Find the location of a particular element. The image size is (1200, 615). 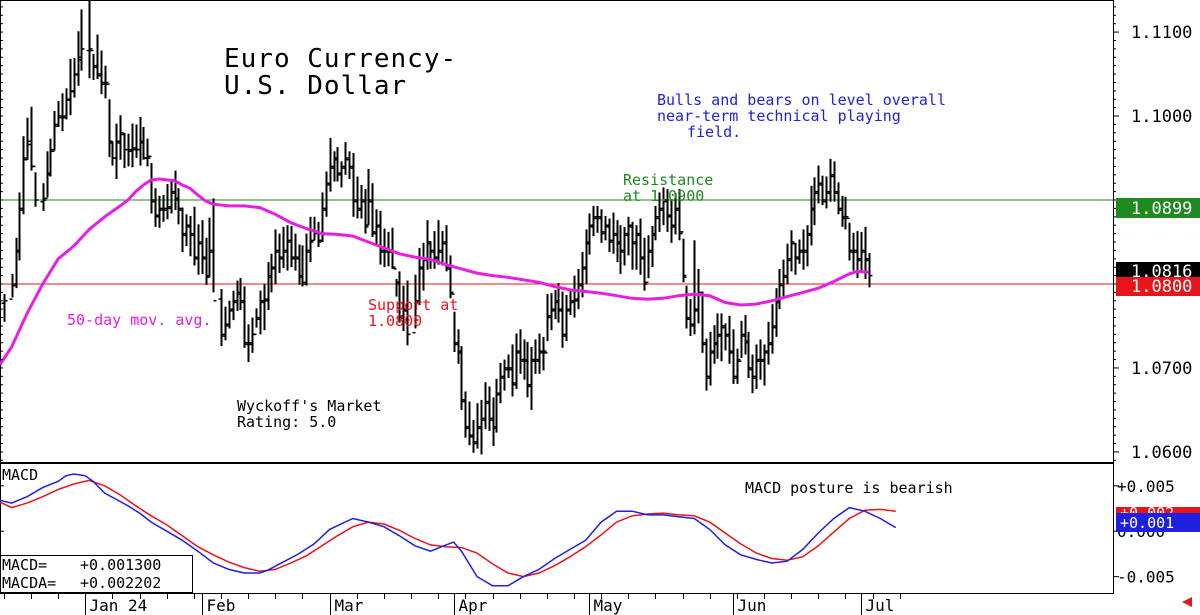

price-tick-label: 1.1000 is located at coordinates (1161, 117).